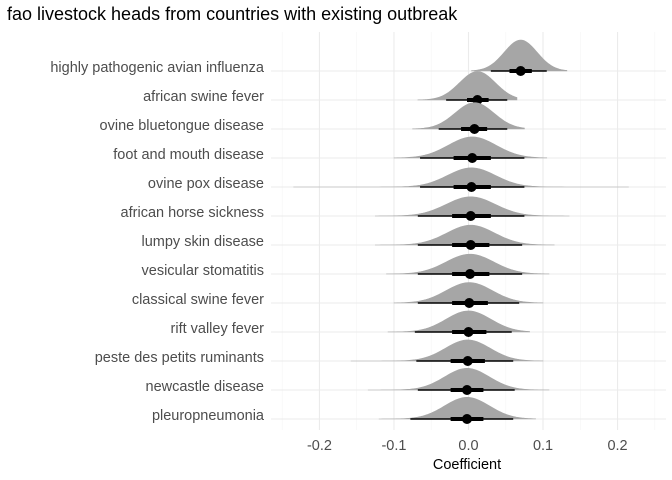  I want to click on x-tick-label: -0.2, so click(319, 446).